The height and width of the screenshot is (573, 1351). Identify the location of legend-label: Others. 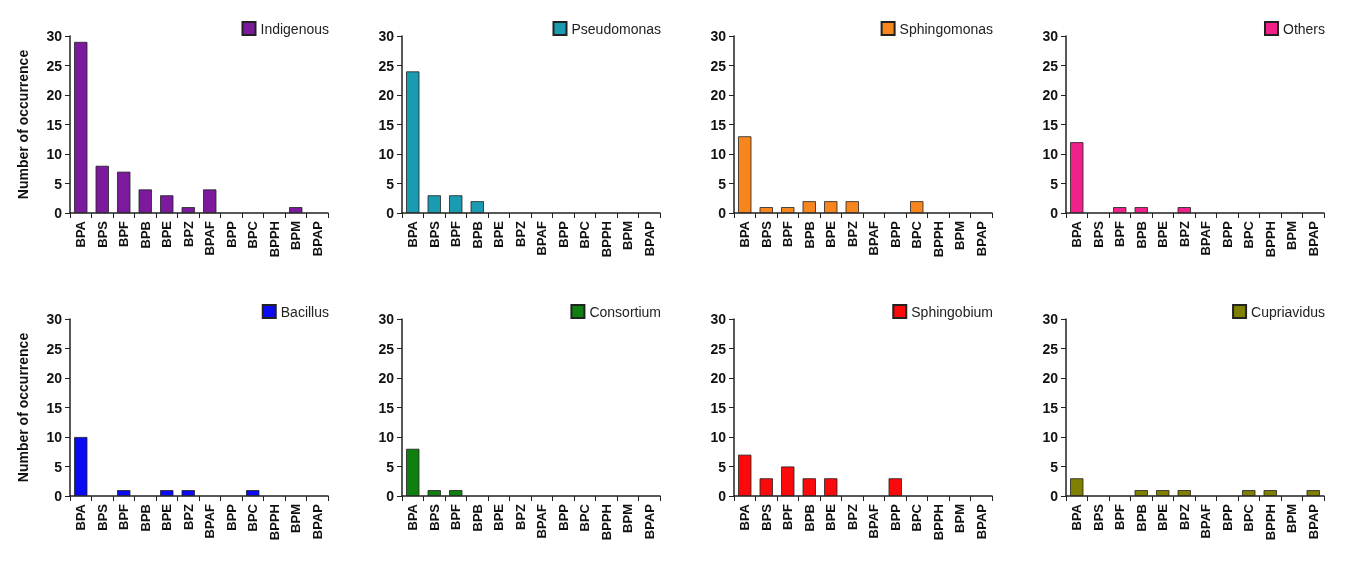
(1303, 28).